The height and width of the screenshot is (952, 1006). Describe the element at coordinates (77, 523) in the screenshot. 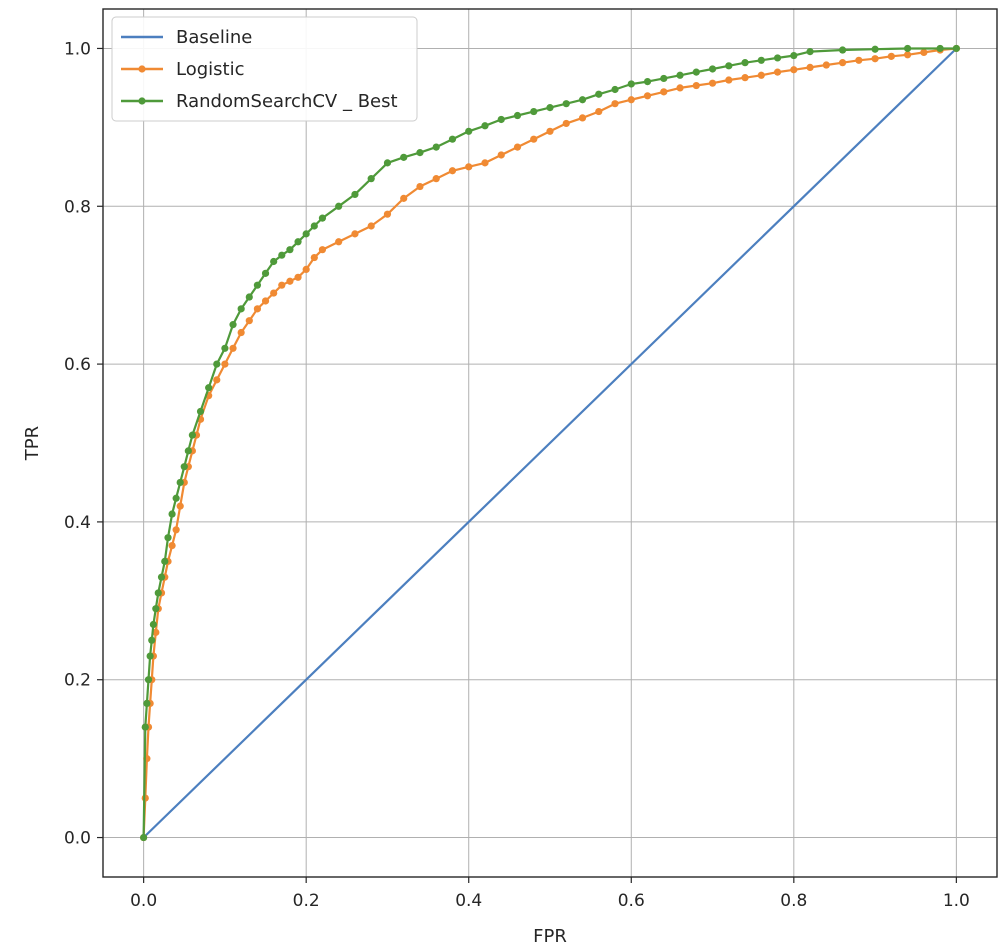

I see `y-tick-label: 0.4` at that location.